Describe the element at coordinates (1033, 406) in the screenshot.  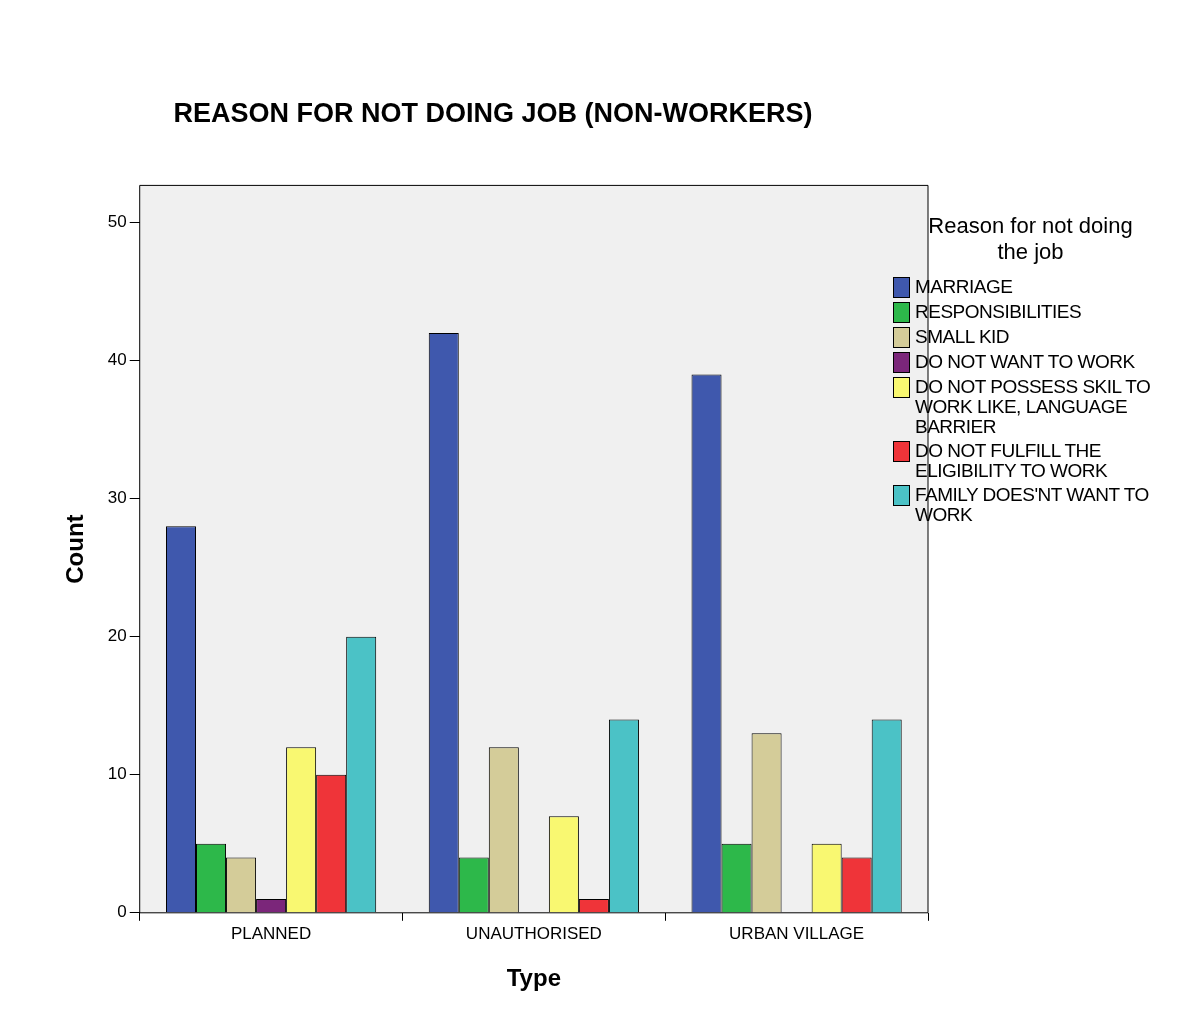
I see `legend-label: DO NOT POSSESS SKIL TO WORK LIKE, LANGUAGE BARRIER` at that location.